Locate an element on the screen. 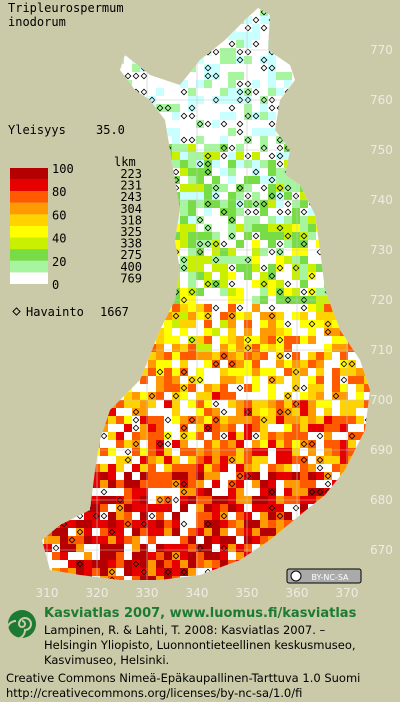  easting-label: 330 is located at coordinates (147, 593).